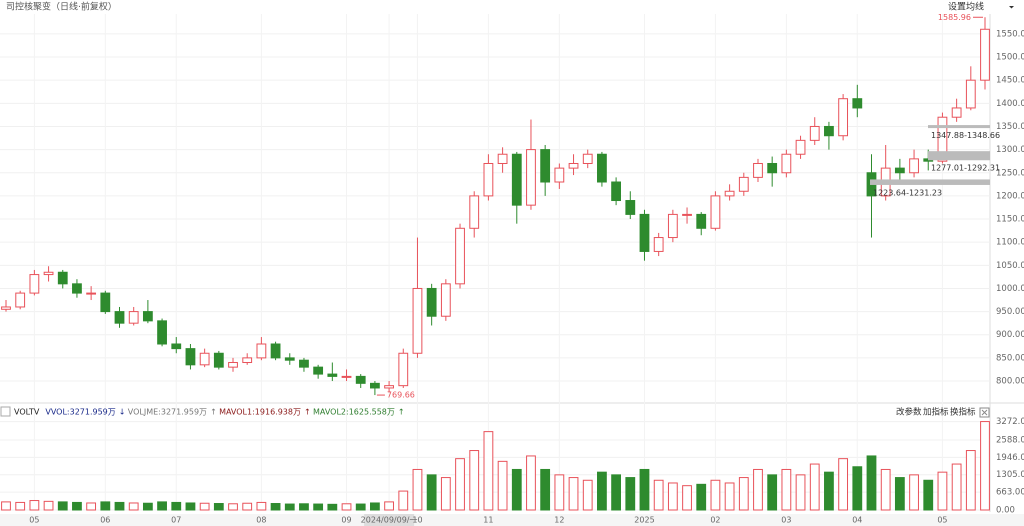  Describe the element at coordinates (1010, 196) in the screenshot. I see `y-tick-label: 1200.00` at that location.